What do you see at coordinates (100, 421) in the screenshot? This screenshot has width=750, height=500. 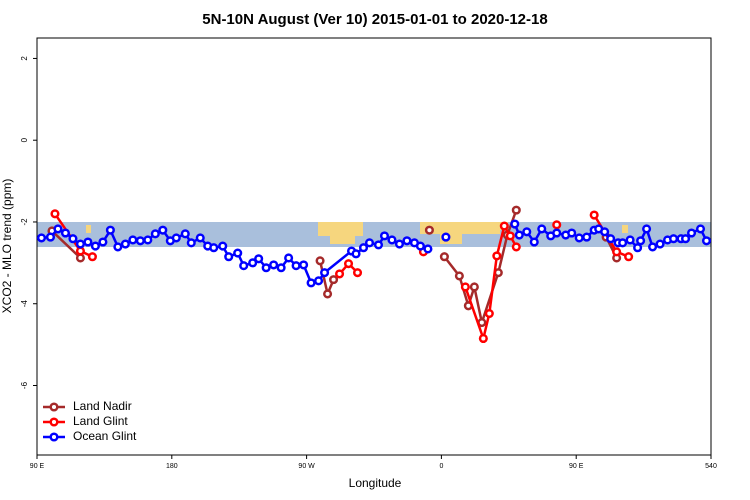 I see `legend-label: Land Glint` at bounding box center [100, 421].